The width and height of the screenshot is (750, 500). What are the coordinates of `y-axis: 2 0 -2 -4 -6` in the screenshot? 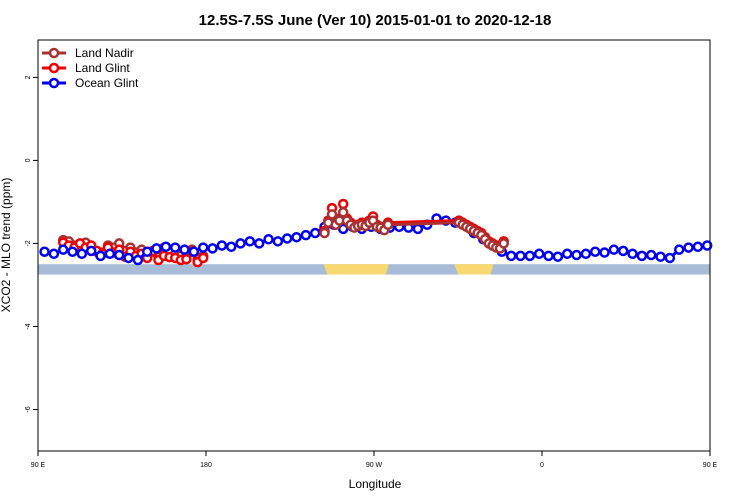 It's located at (31, 244).